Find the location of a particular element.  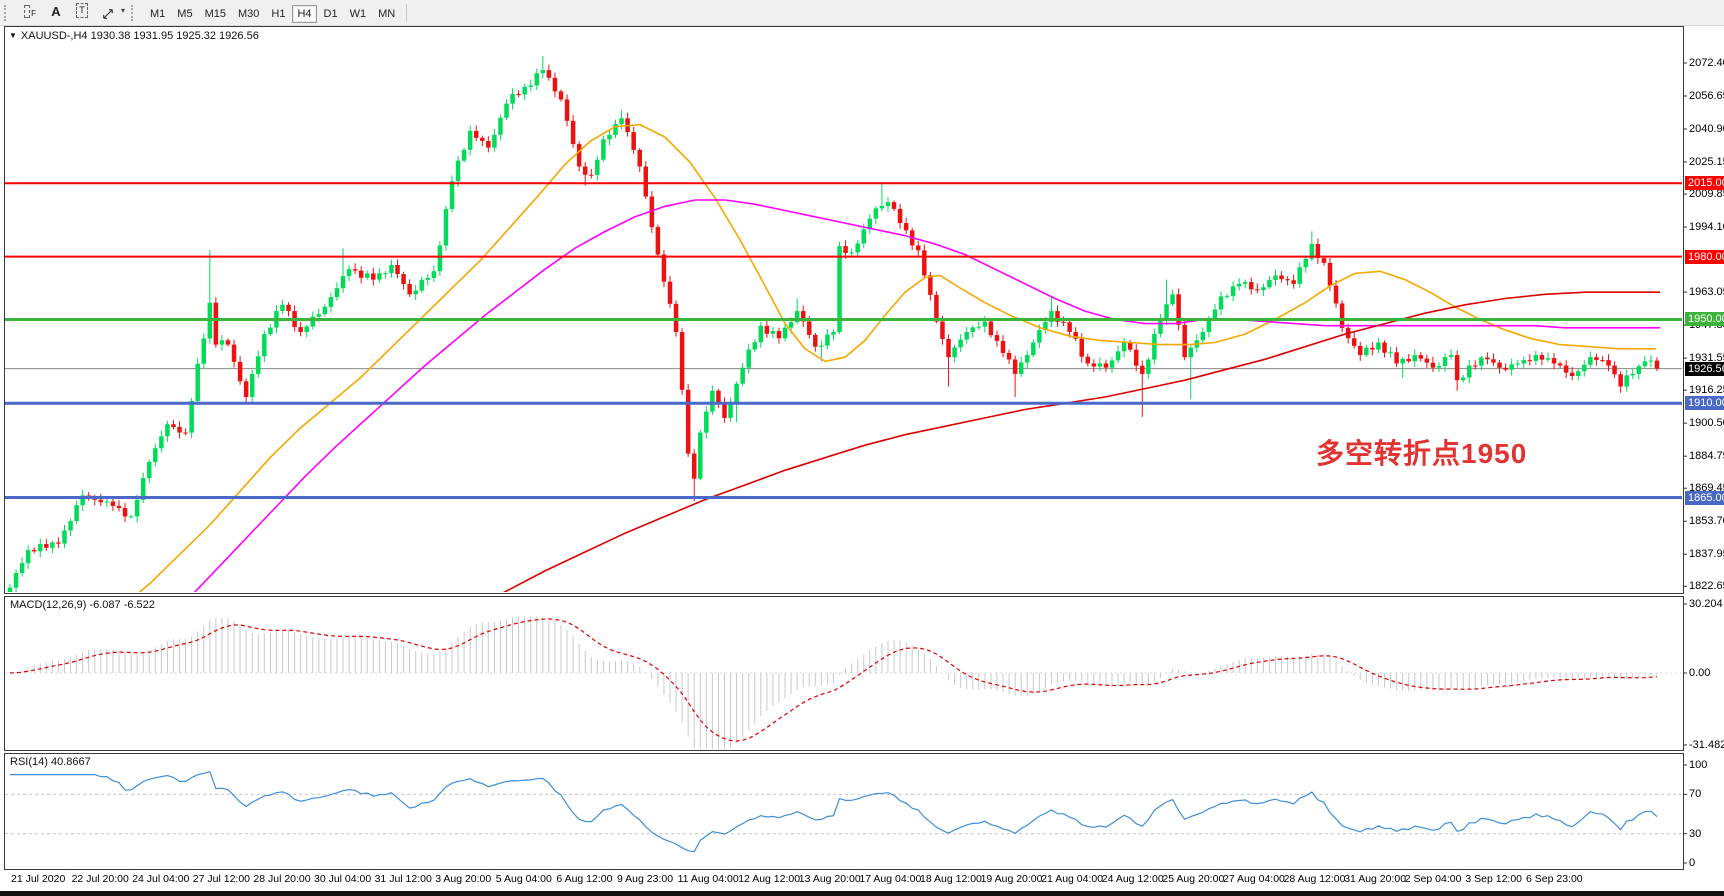

label-tool-icon: T is located at coordinates (82, 10).